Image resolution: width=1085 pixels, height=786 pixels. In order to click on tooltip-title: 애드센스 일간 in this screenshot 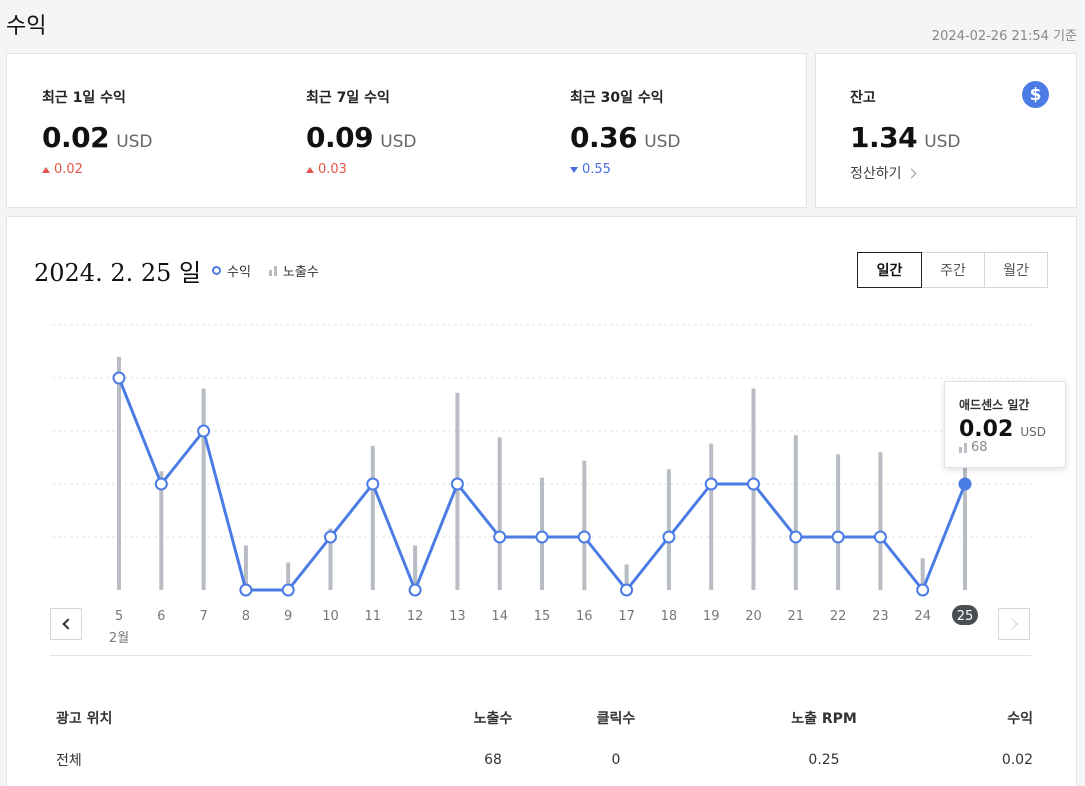, I will do `click(994, 405)`.